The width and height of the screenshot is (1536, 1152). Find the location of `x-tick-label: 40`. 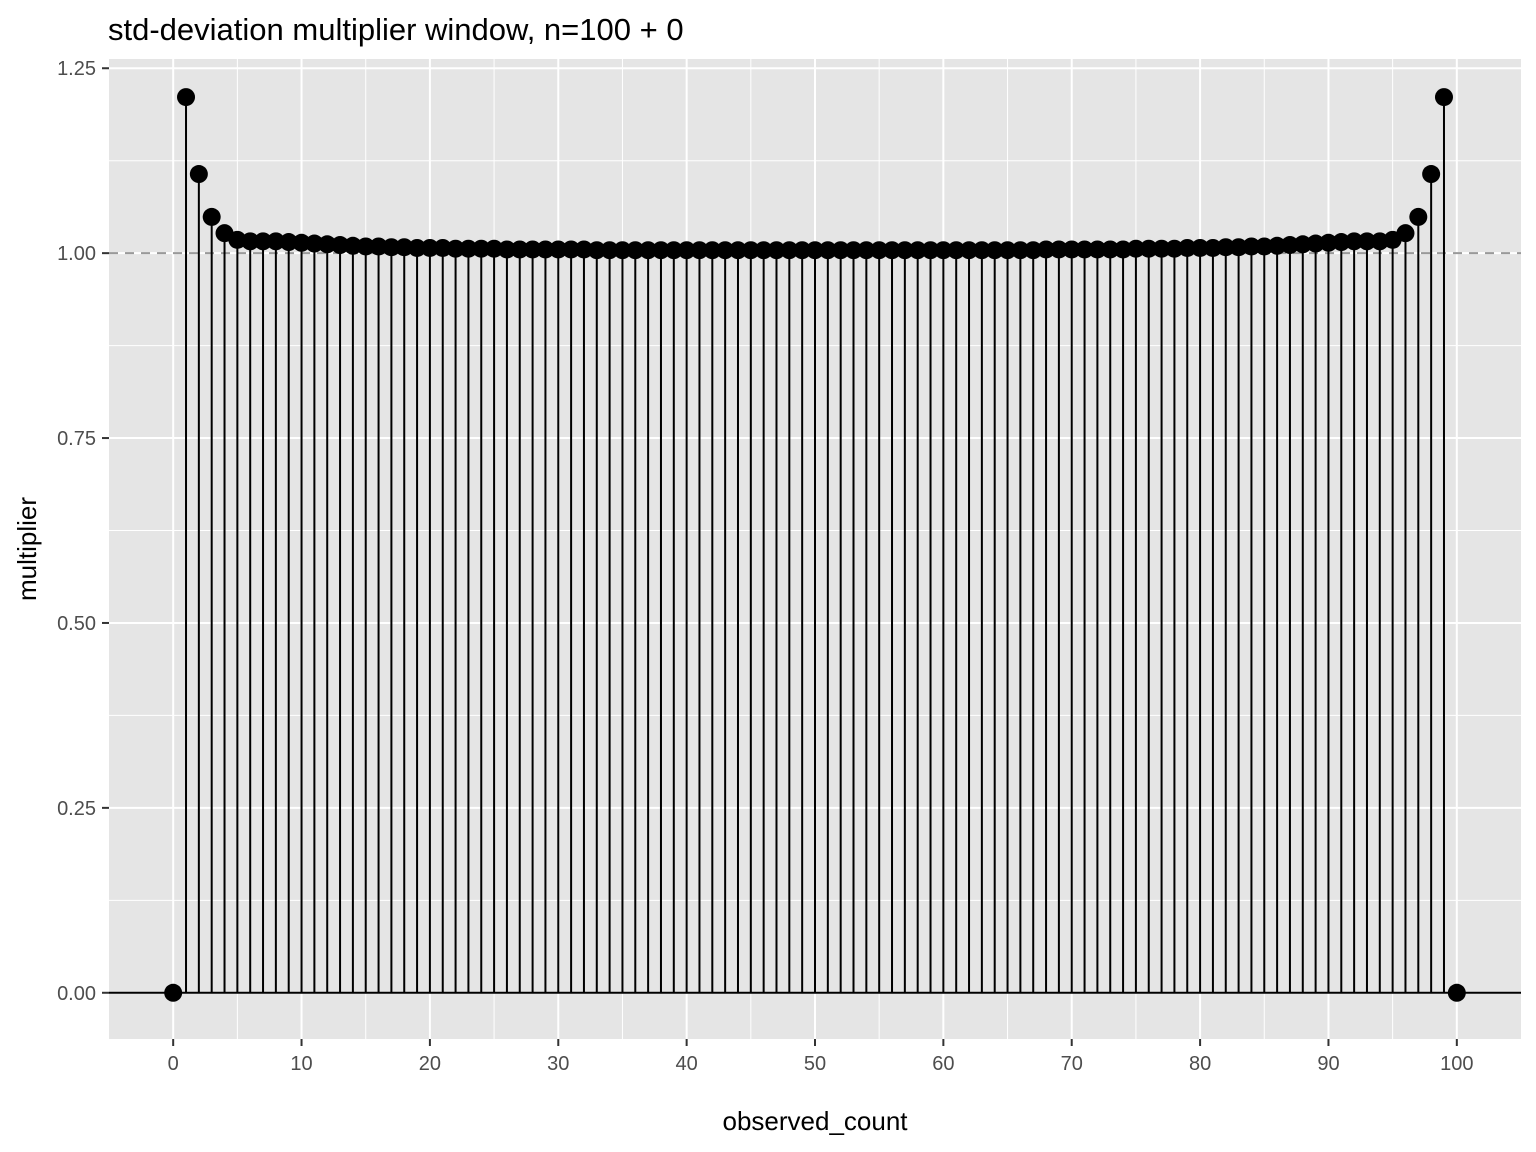

x-tick-label: 40 is located at coordinates (687, 1064).